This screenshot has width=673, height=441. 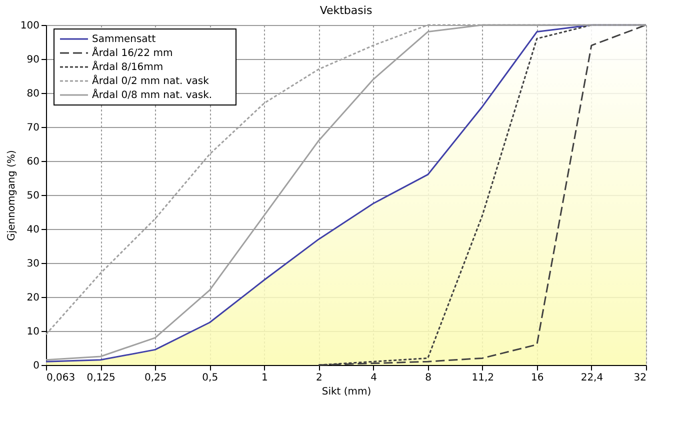 I want to click on y-axis-title: Gjennomgang (%), so click(x=12, y=195).